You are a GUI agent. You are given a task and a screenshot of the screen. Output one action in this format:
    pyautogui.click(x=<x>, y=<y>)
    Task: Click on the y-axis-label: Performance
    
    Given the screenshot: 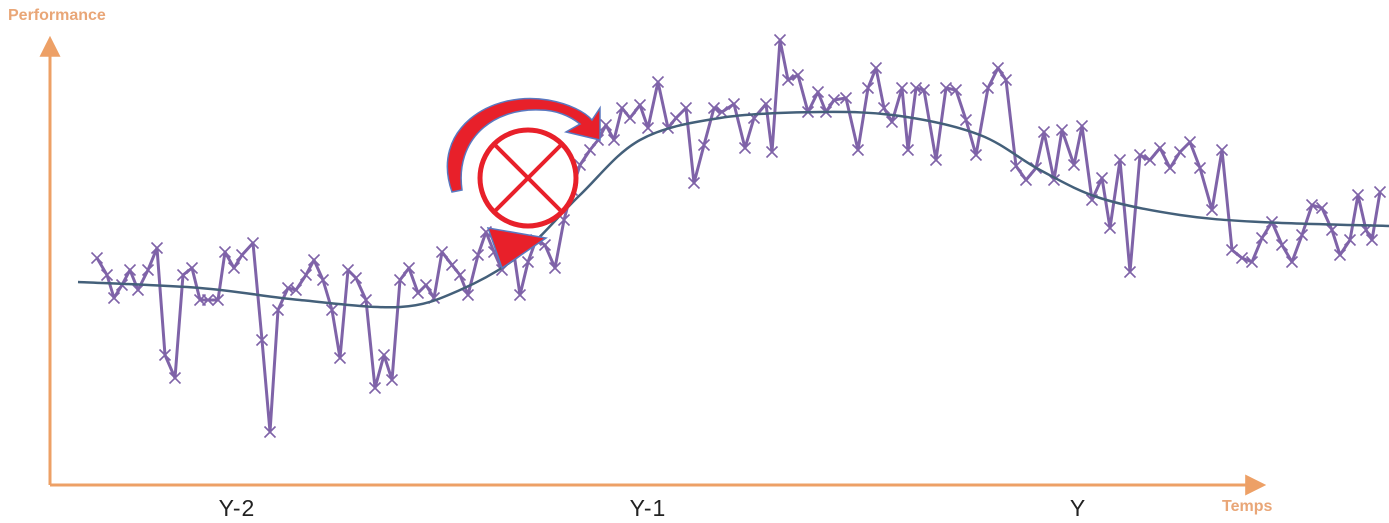 What is the action you would take?
    pyautogui.click(x=57, y=15)
    